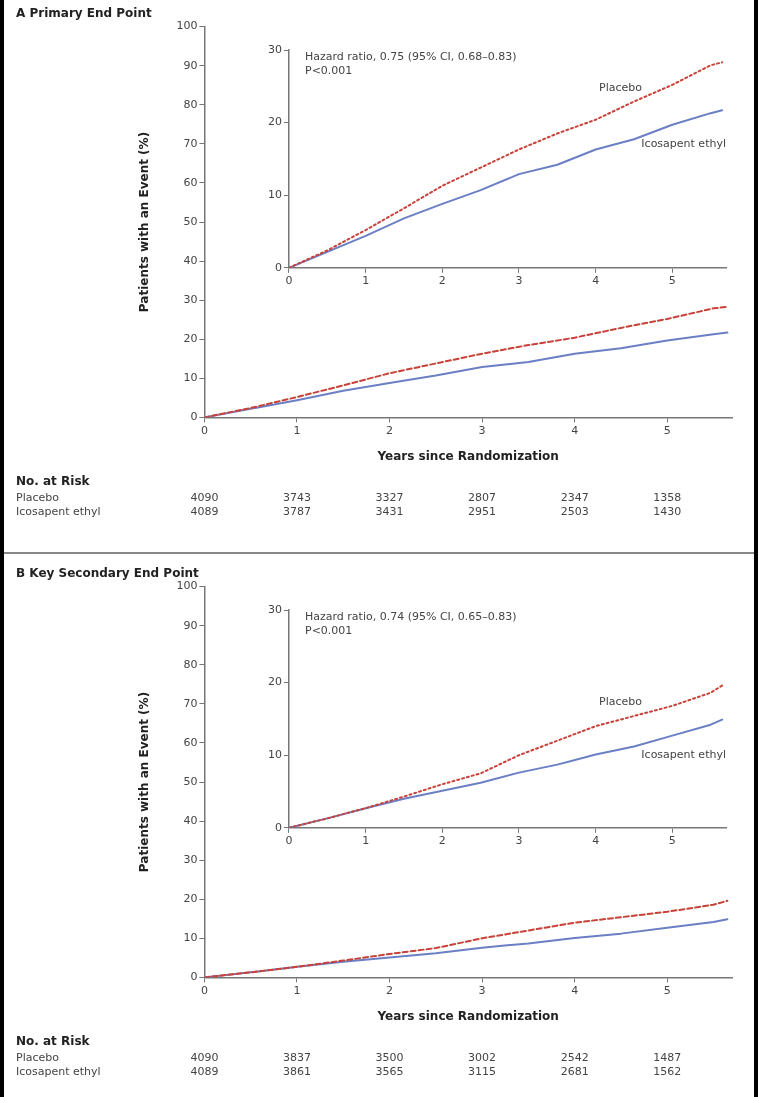 Image resolution: width=758 pixels, height=1097 pixels. What do you see at coordinates (389, 1071) in the screenshot?
I see `text: 3565` at bounding box center [389, 1071].